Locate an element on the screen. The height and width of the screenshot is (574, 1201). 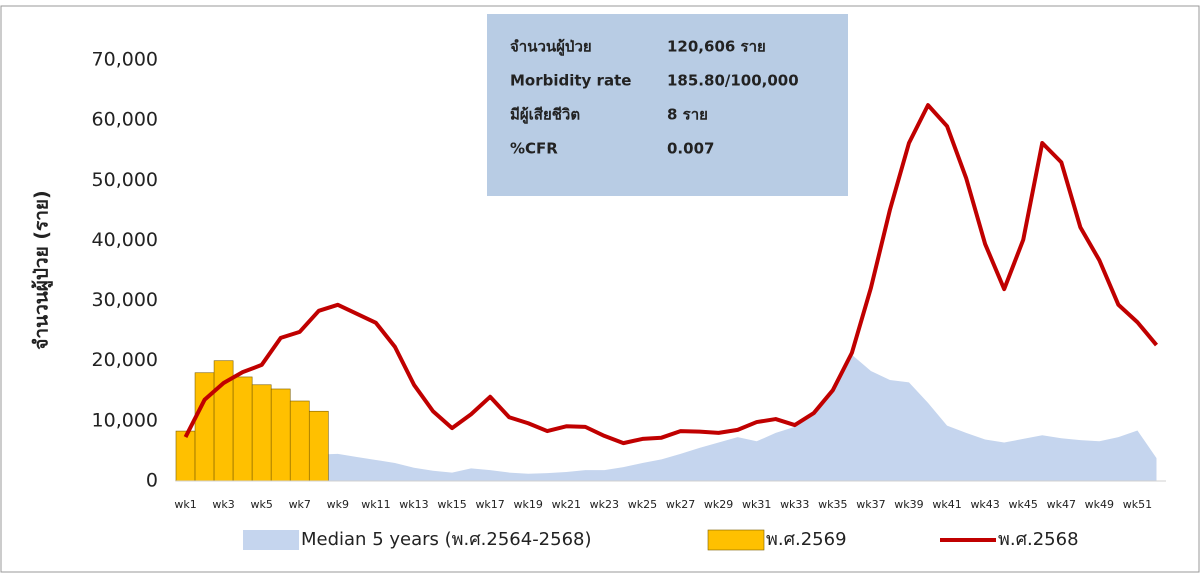
x-tick-label: wk51 is located at coordinates (1137, 504).